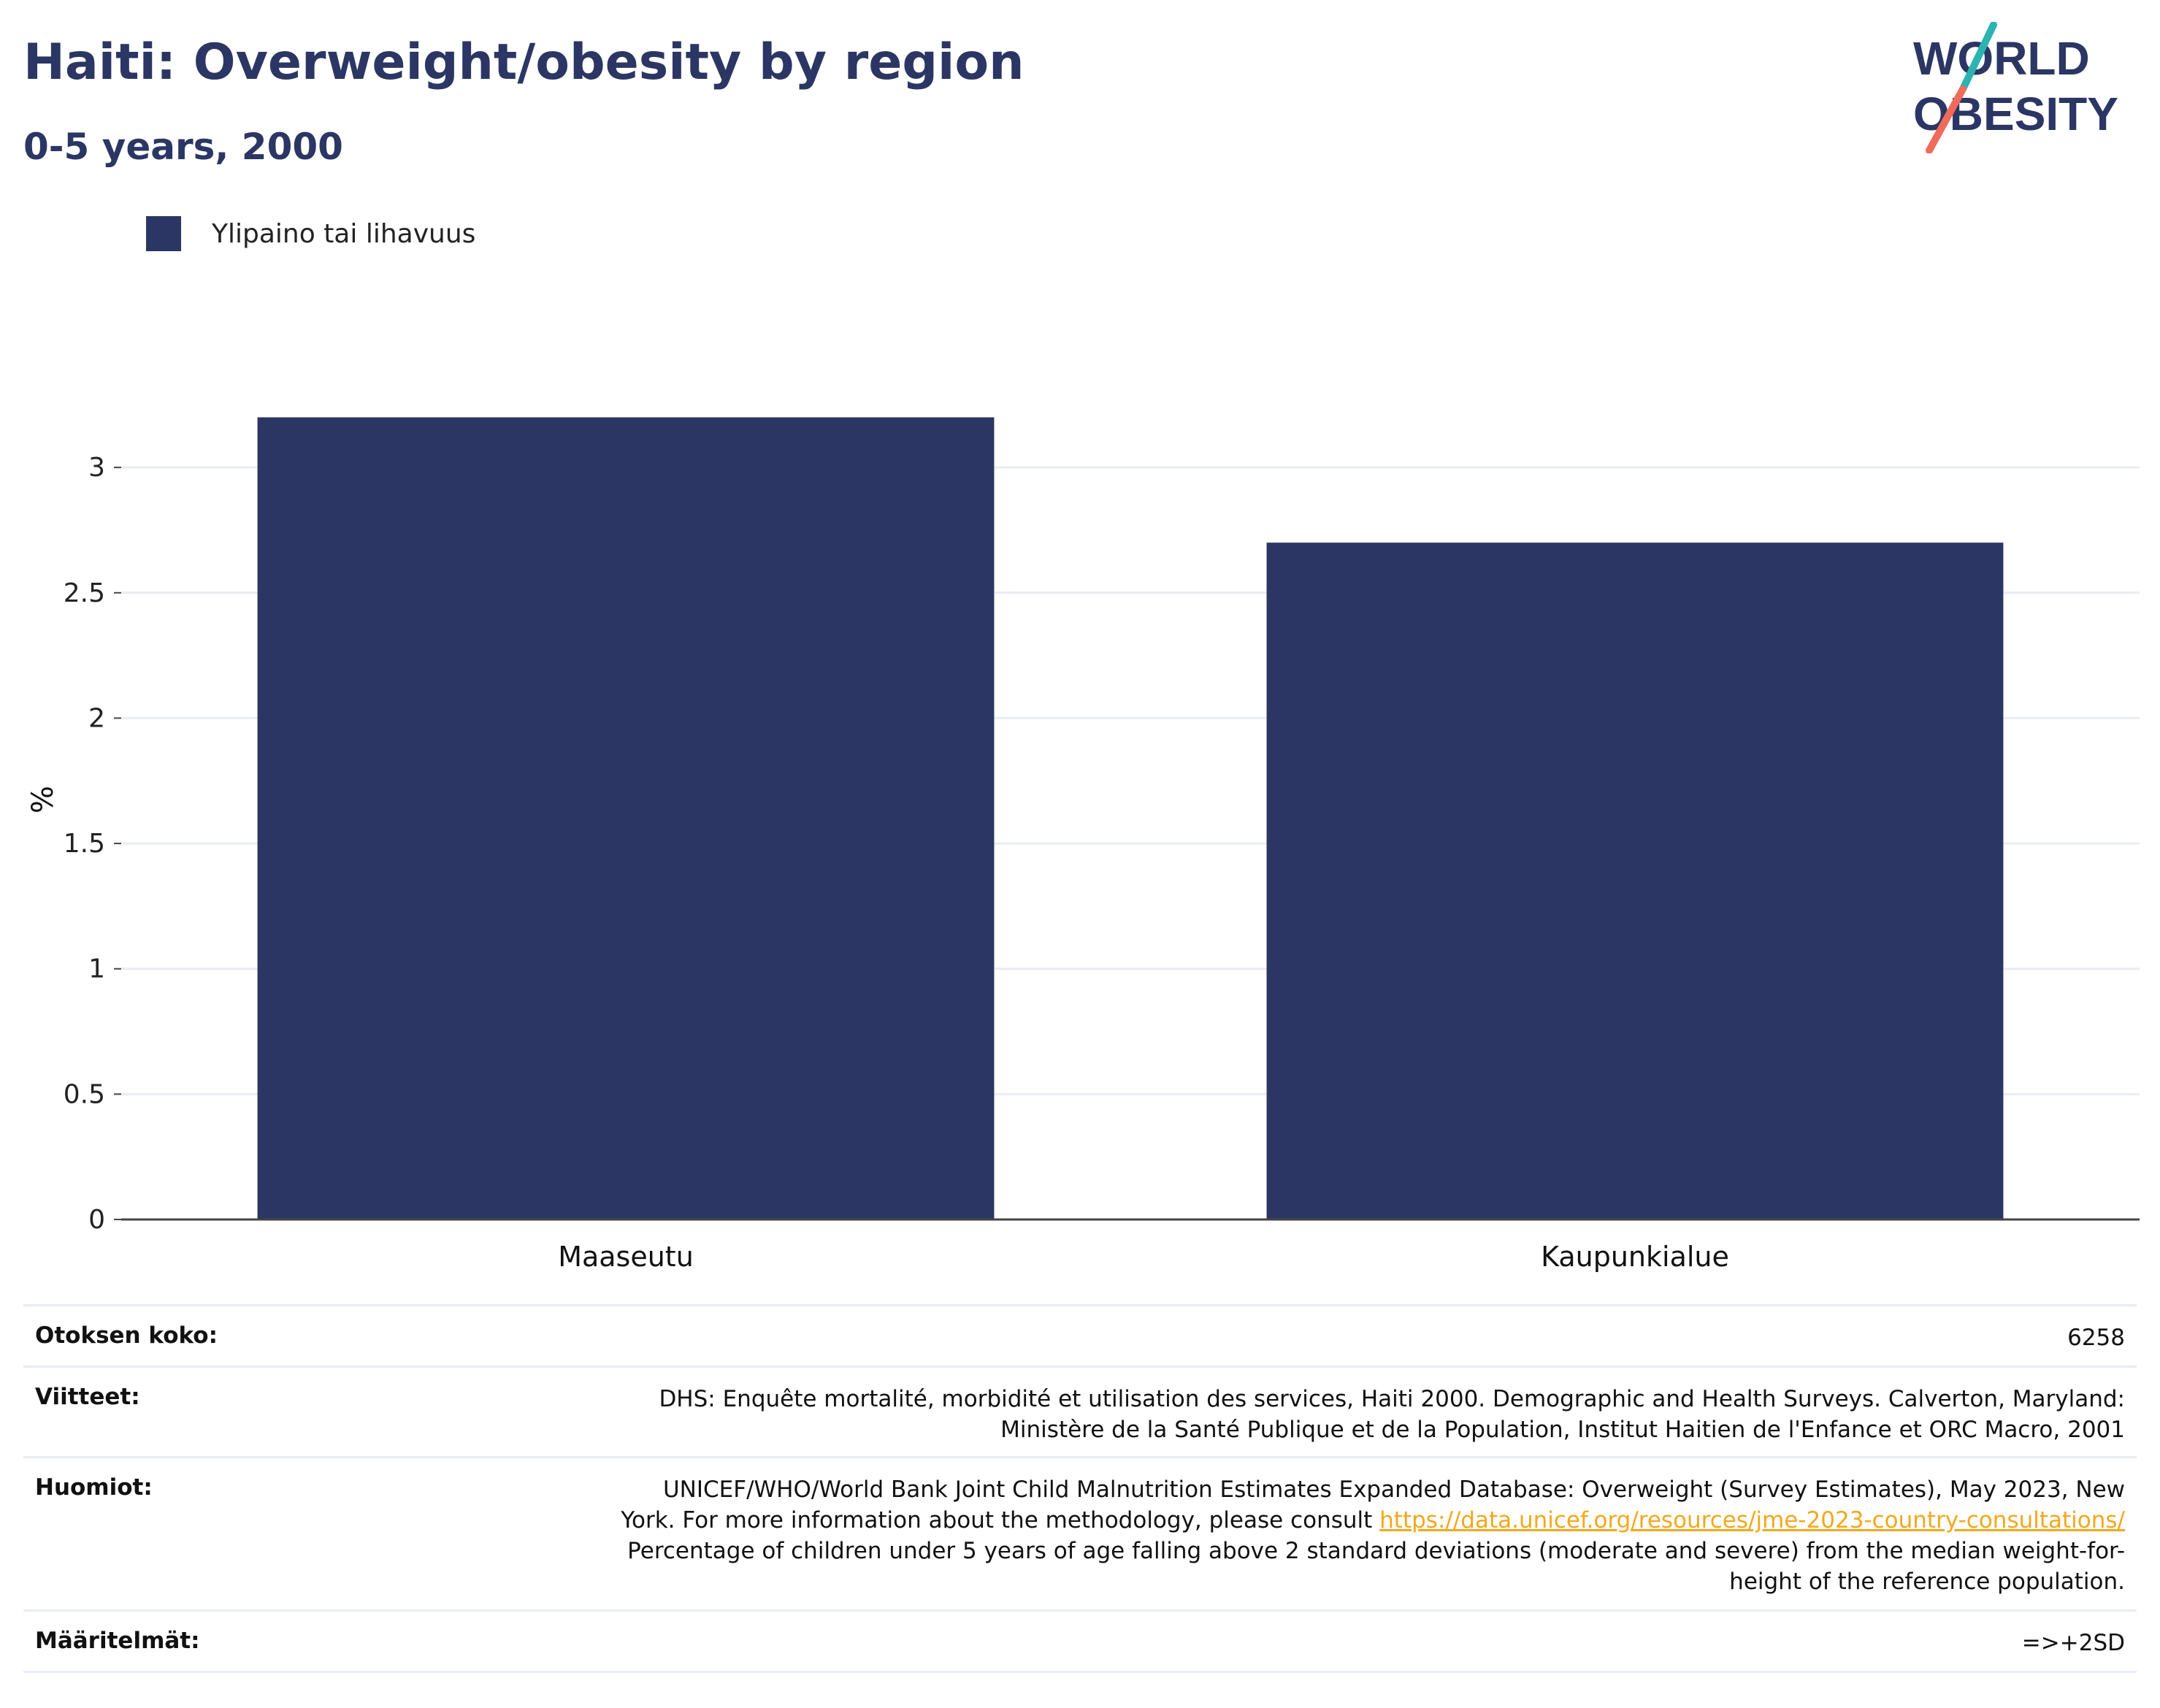  I want to click on sample-size-value: 6258, so click(2096, 1338).